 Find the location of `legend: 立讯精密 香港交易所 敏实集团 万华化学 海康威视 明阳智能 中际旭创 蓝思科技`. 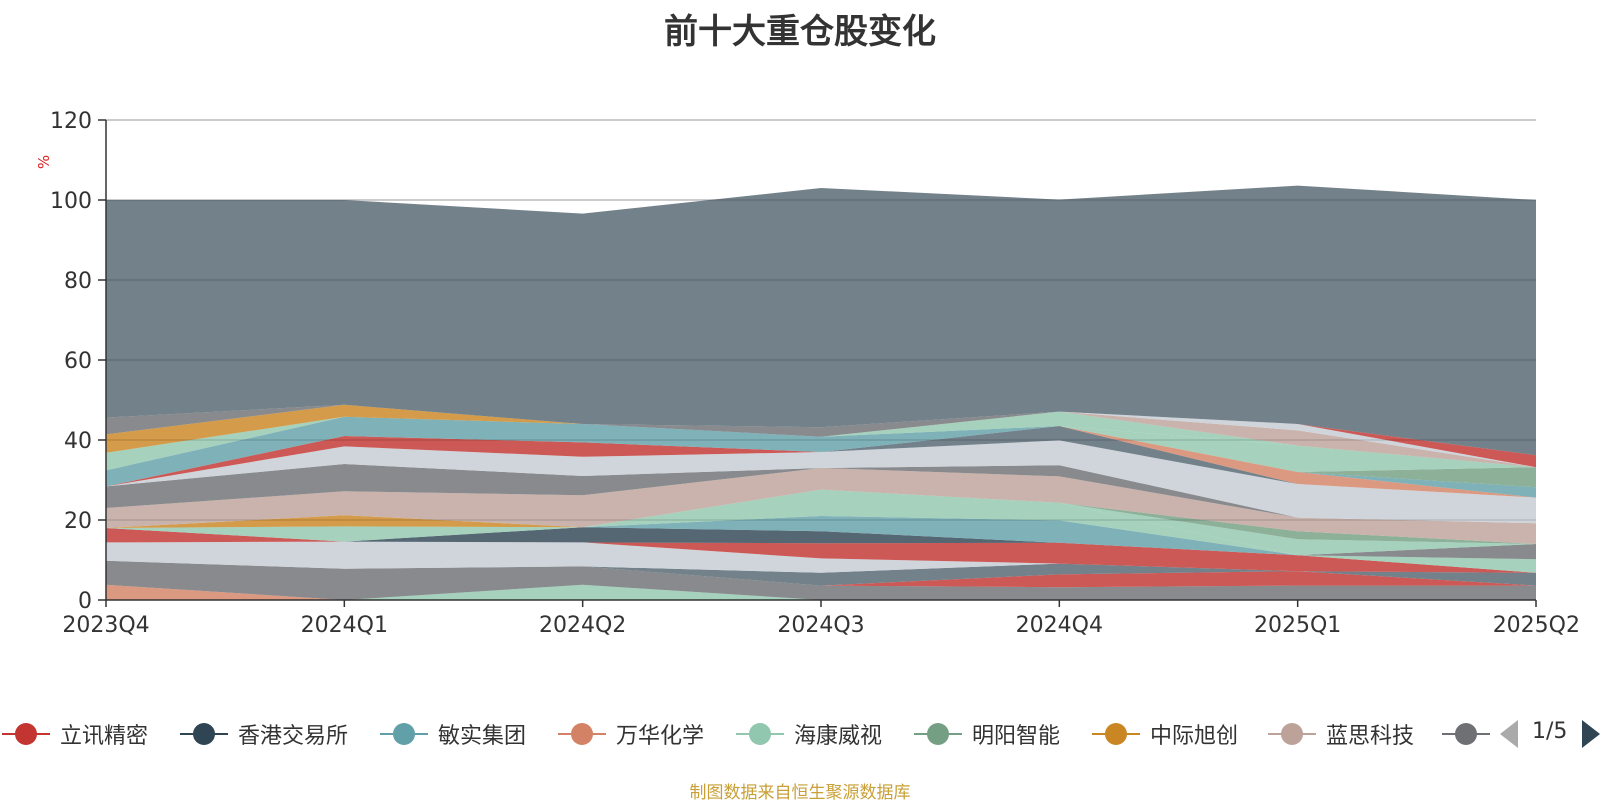

legend: 立讯精密 香港交易所 敏实集团 万华化学 海康威视 明阳智能 中际旭创 蓝思科技 is located at coordinates (800, 734).